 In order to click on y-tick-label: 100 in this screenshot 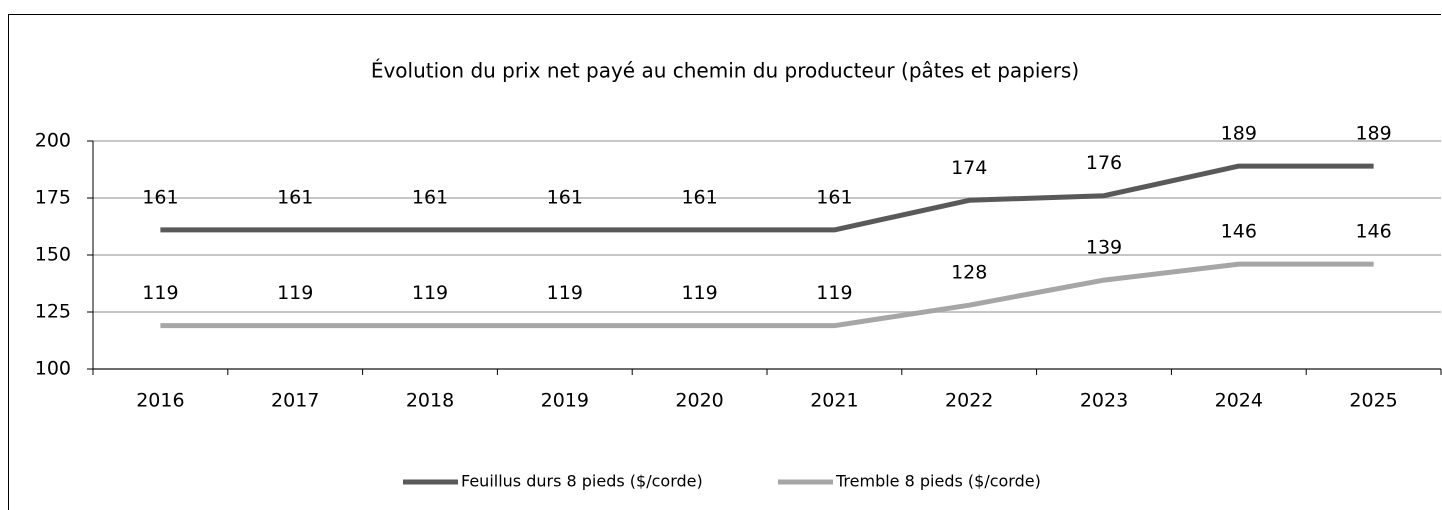, I will do `click(53, 369)`.